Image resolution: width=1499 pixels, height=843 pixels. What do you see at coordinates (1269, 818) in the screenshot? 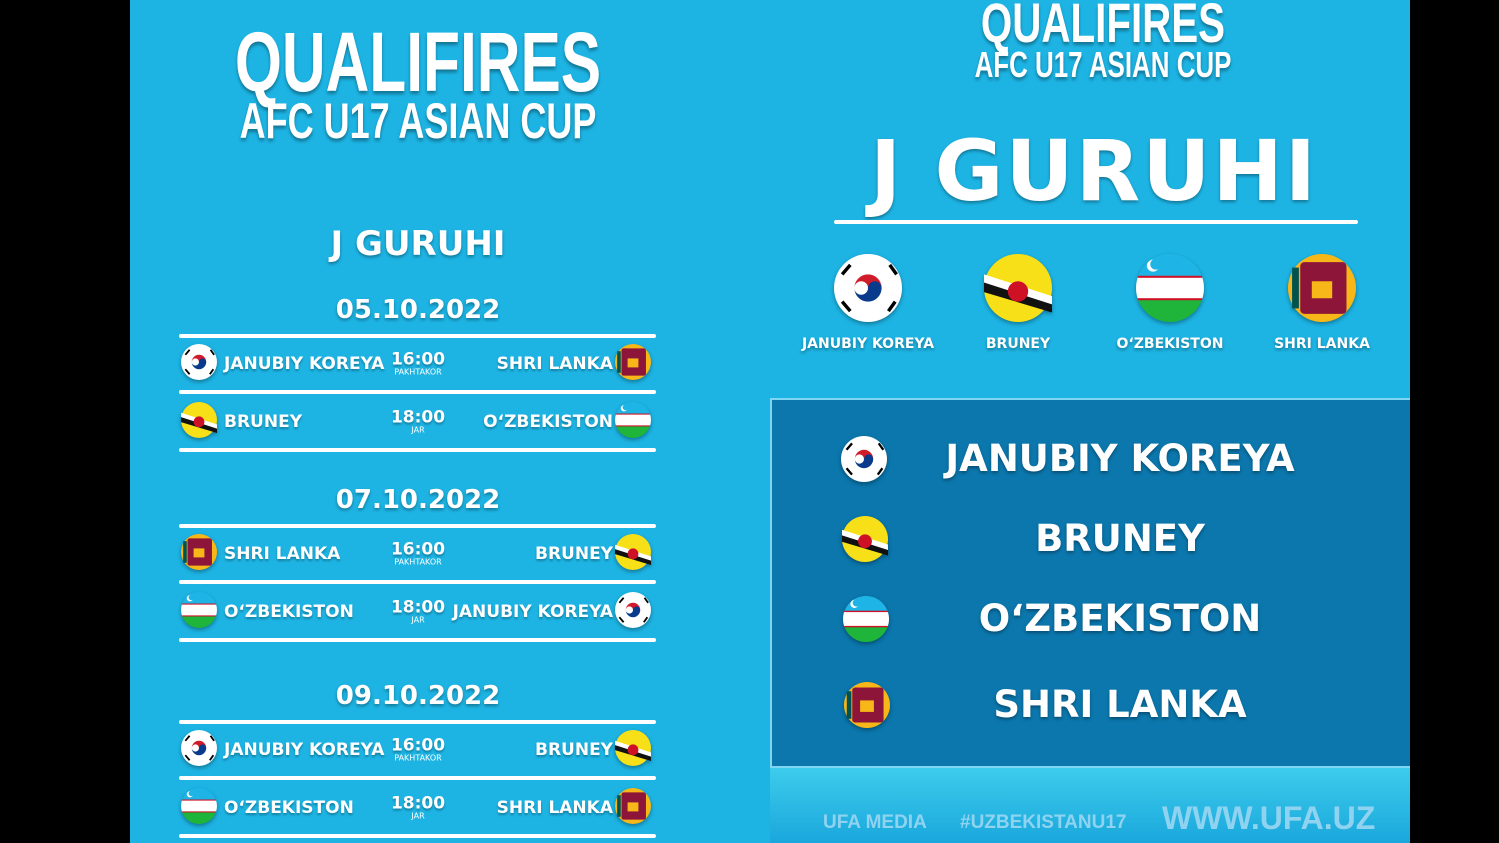
I see `footer-website: WWW.UFA.UZ` at bounding box center [1269, 818].